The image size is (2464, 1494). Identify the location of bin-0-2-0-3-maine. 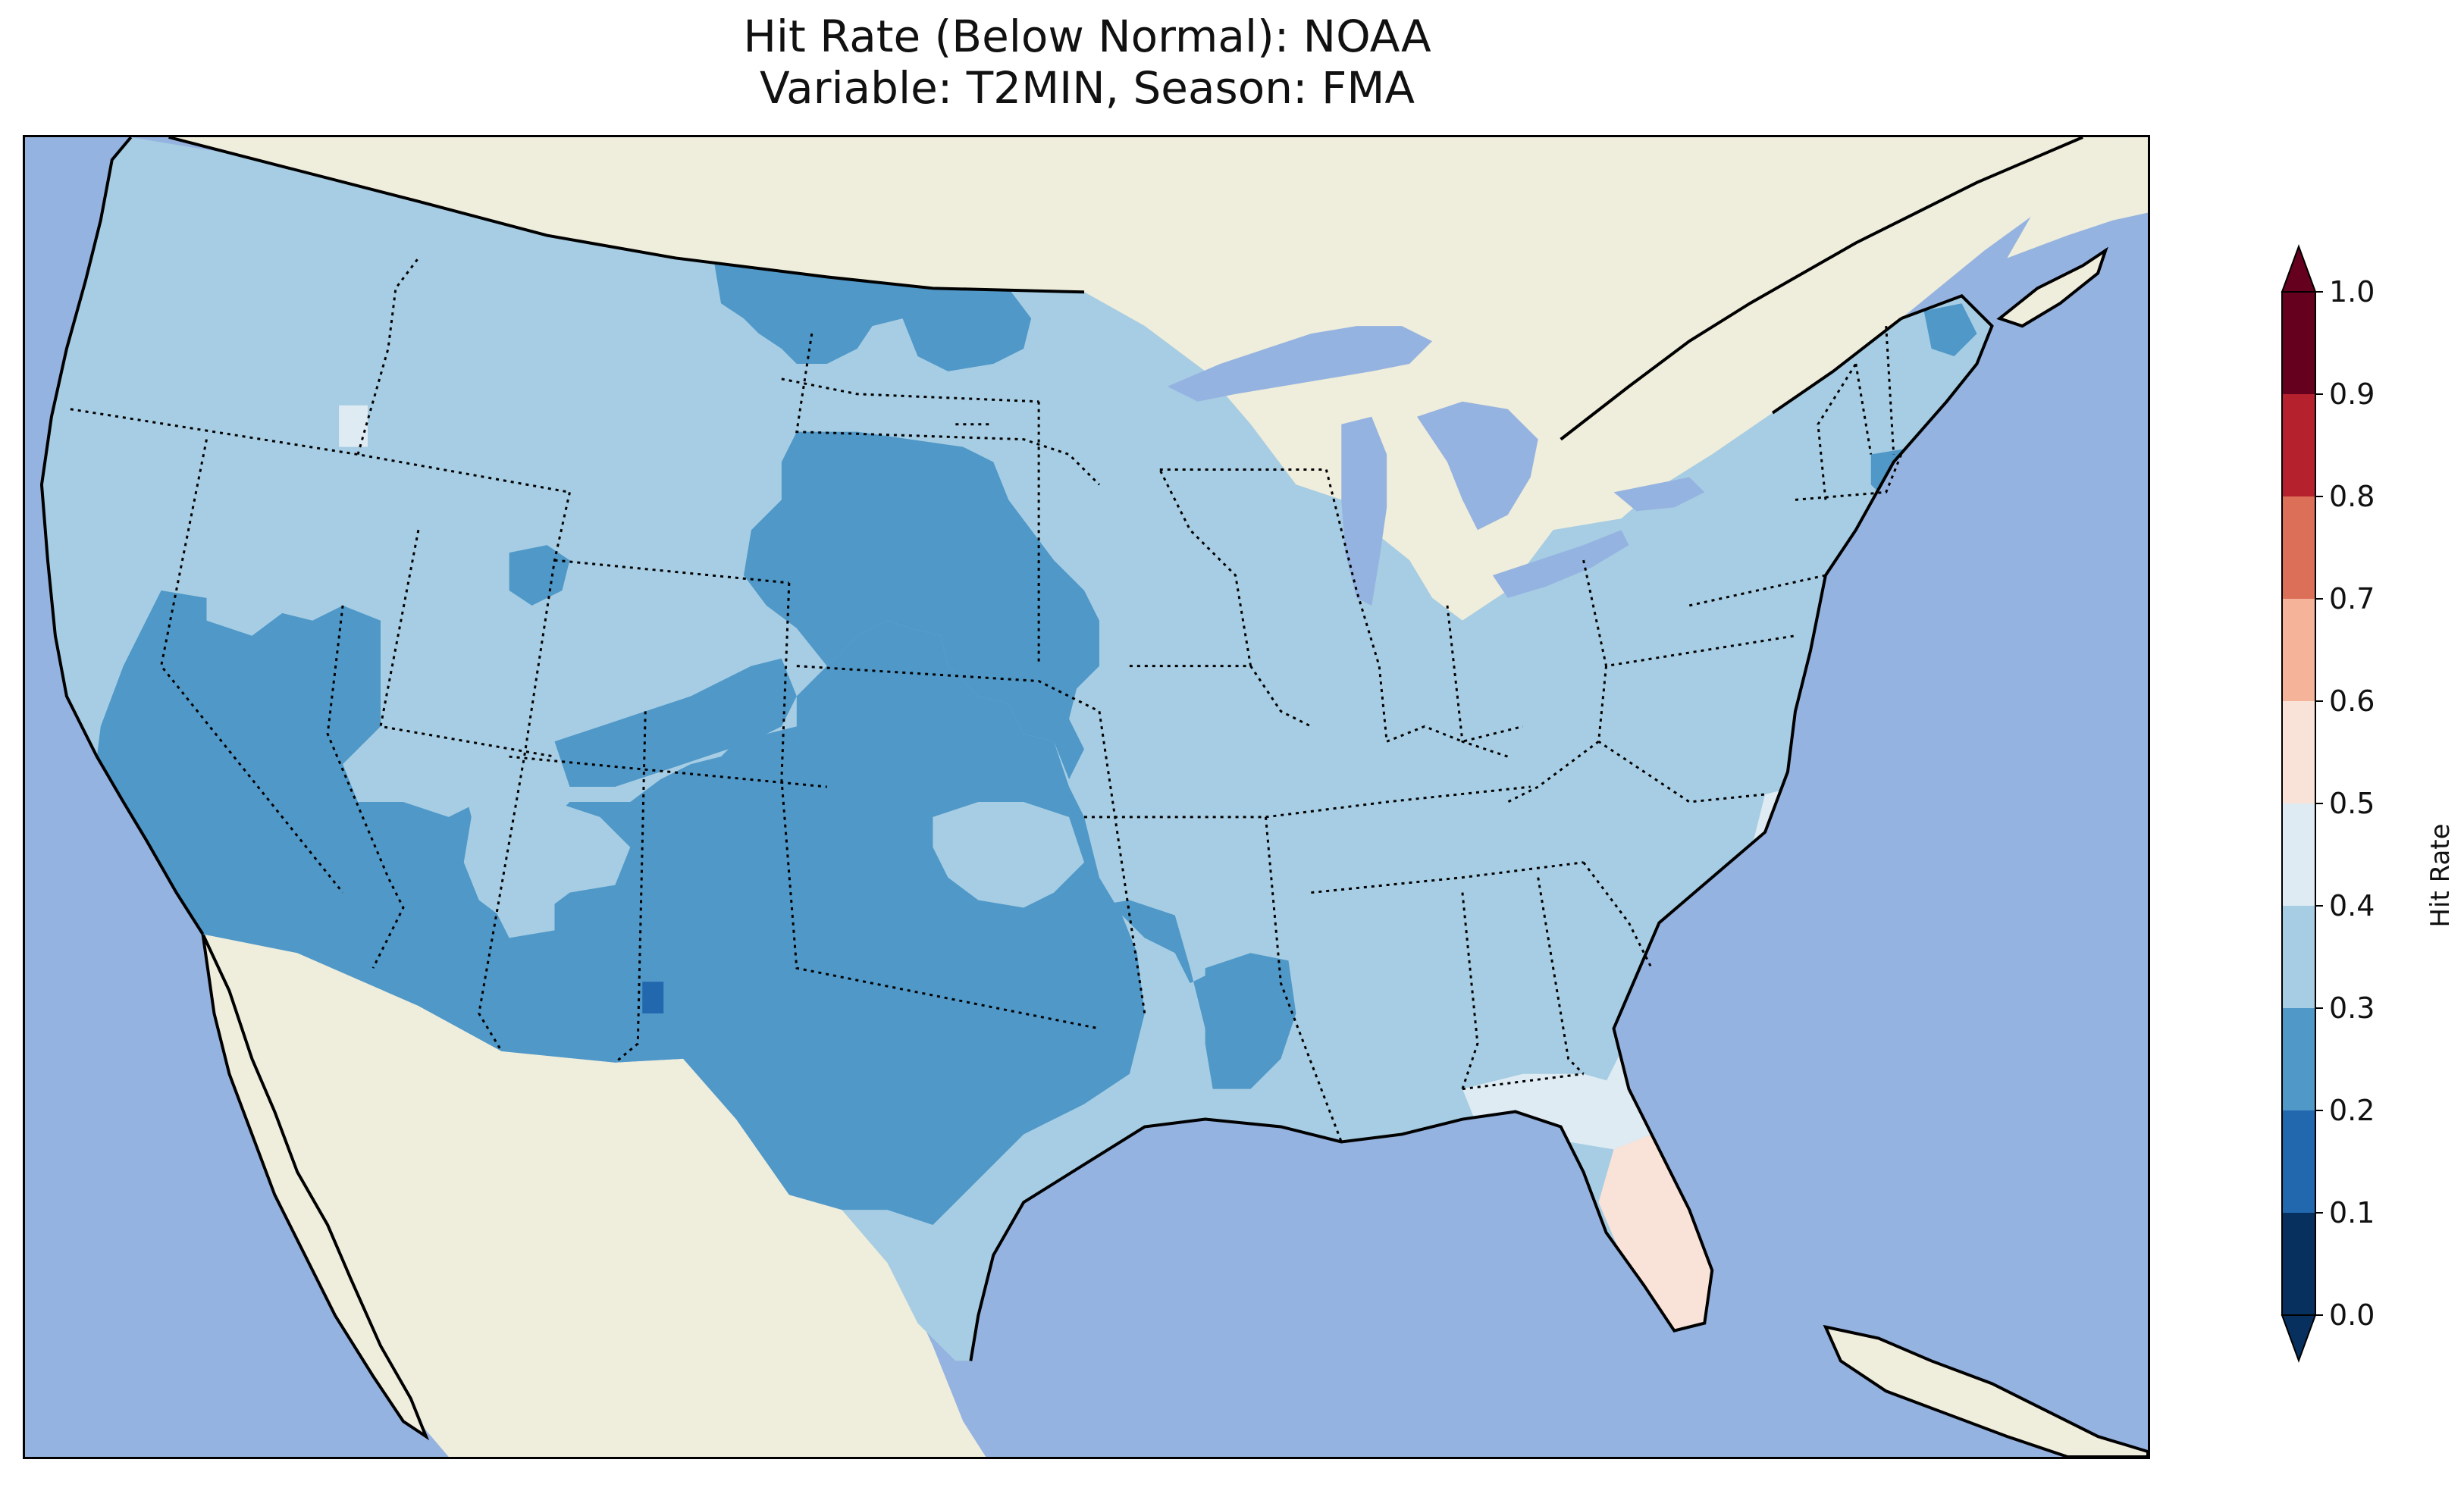
(1950, 330).